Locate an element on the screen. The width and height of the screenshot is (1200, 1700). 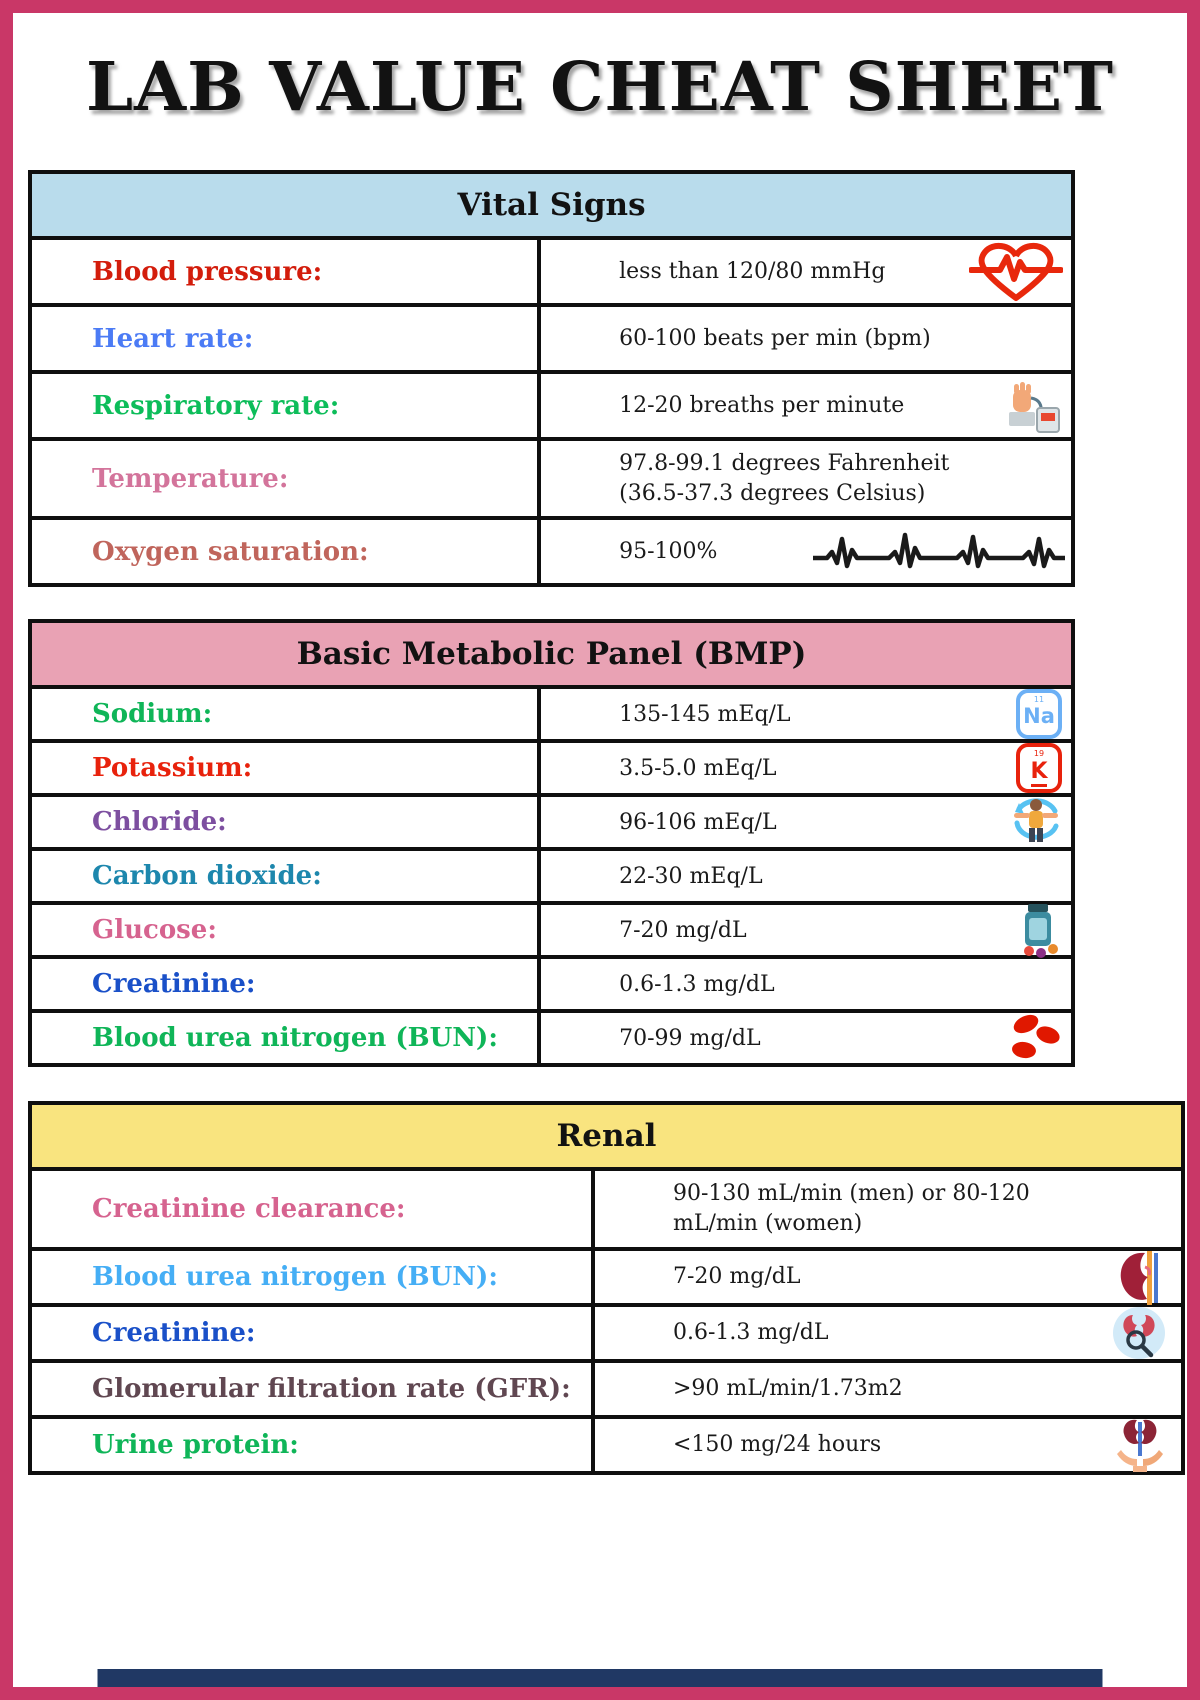
row-value: less than 120/80 mmHg is located at coordinates (752, 271).